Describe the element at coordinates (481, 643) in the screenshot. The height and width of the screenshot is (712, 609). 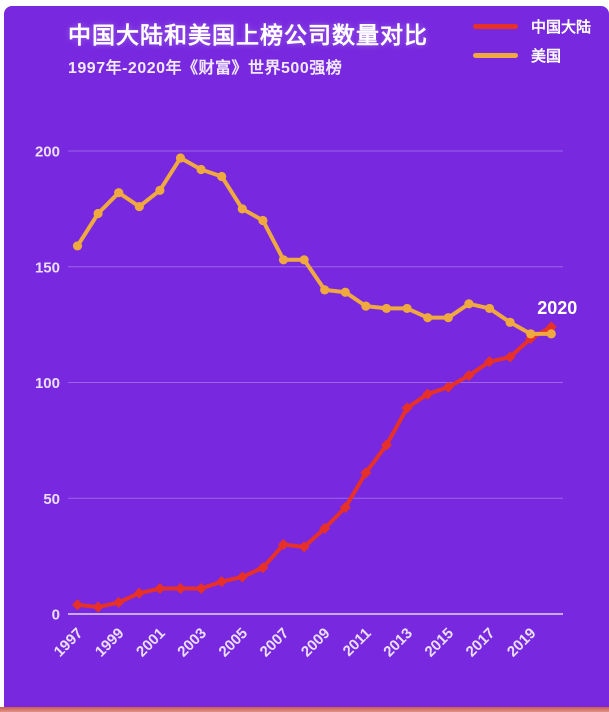
I see `x-tick-label: 2017` at that location.